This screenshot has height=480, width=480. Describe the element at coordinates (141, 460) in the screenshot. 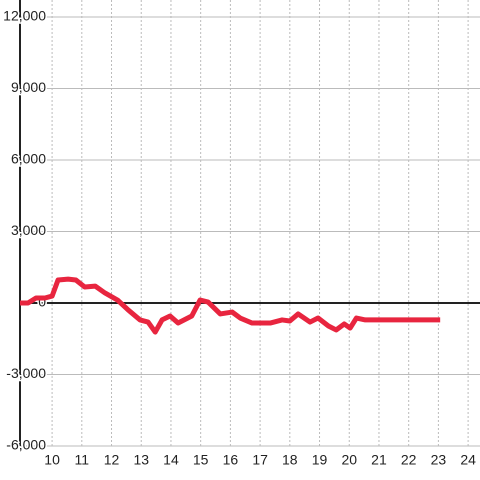

I see `x-tick-label: 13` at that location.